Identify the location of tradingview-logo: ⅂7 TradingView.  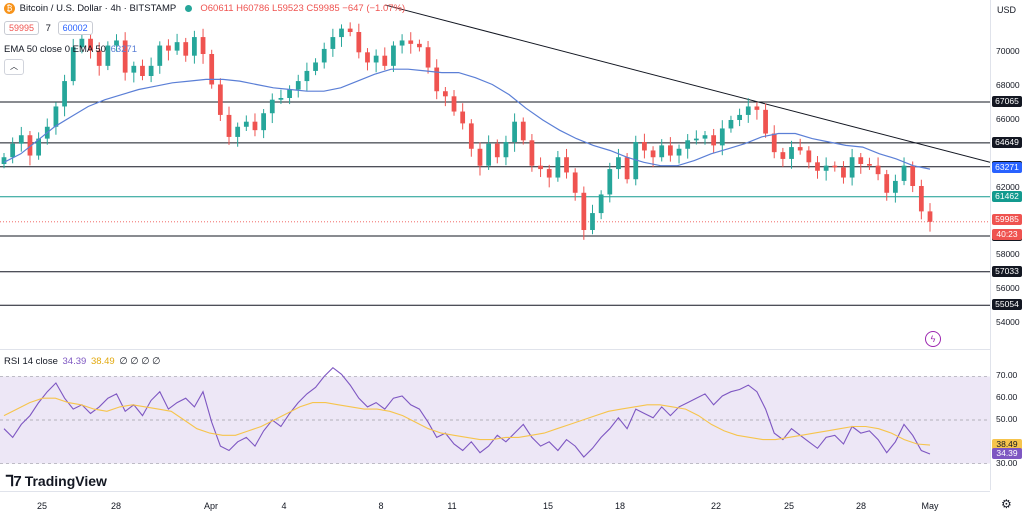
(56, 481).